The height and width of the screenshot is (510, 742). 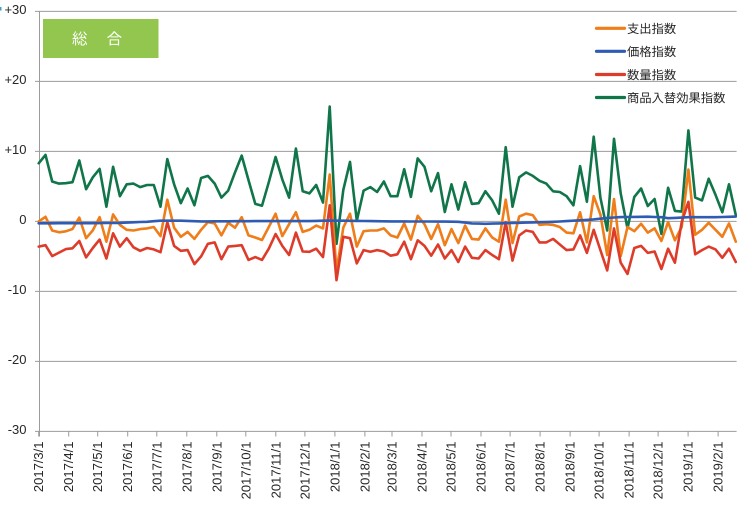 What do you see at coordinates (599, 471) in the screenshot?
I see `svg-text: 2018/10/1` at bounding box center [599, 471].